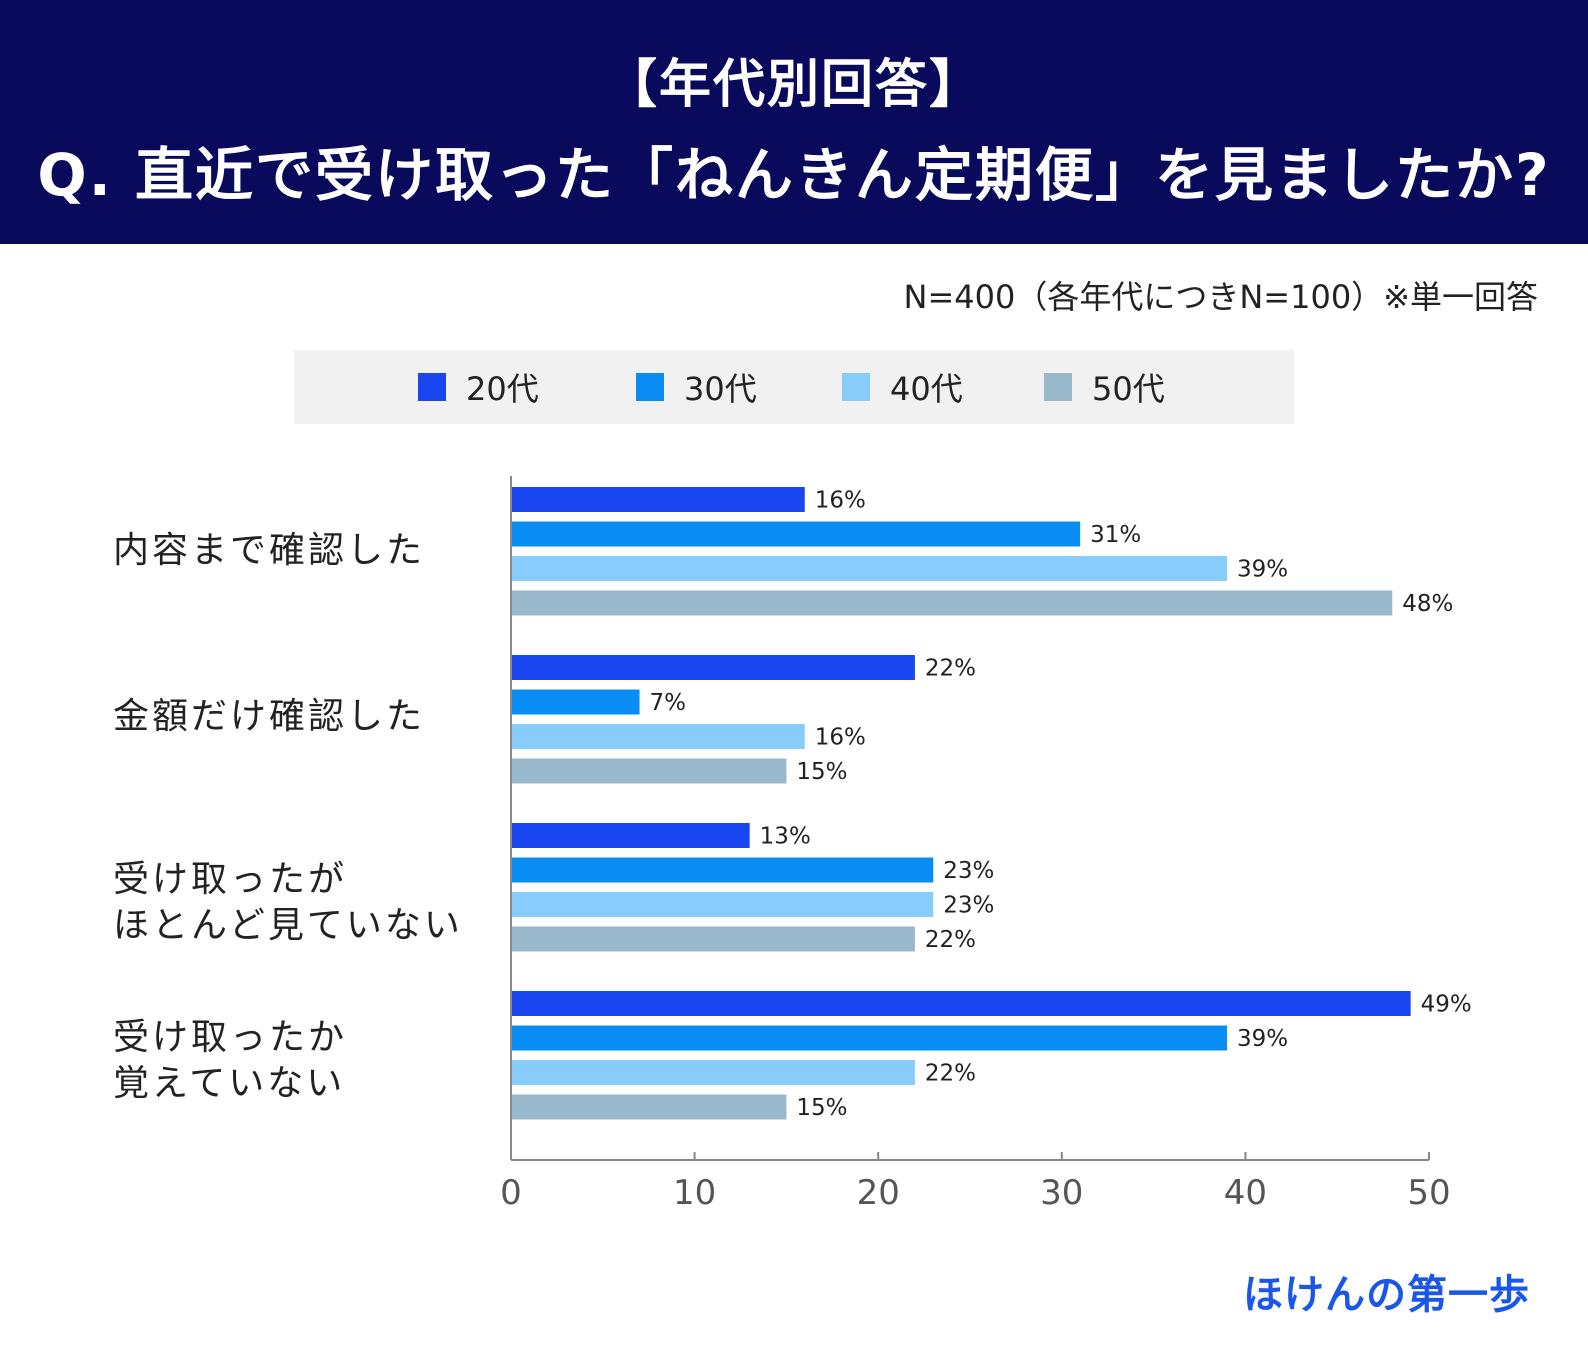  I want to click on category-label-dont-remember: 受け取ったか 覚えていない, so click(230, 1060).